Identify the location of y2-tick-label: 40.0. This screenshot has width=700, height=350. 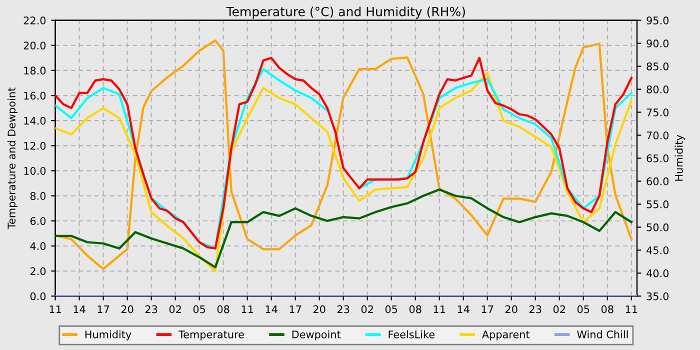
(657, 273).